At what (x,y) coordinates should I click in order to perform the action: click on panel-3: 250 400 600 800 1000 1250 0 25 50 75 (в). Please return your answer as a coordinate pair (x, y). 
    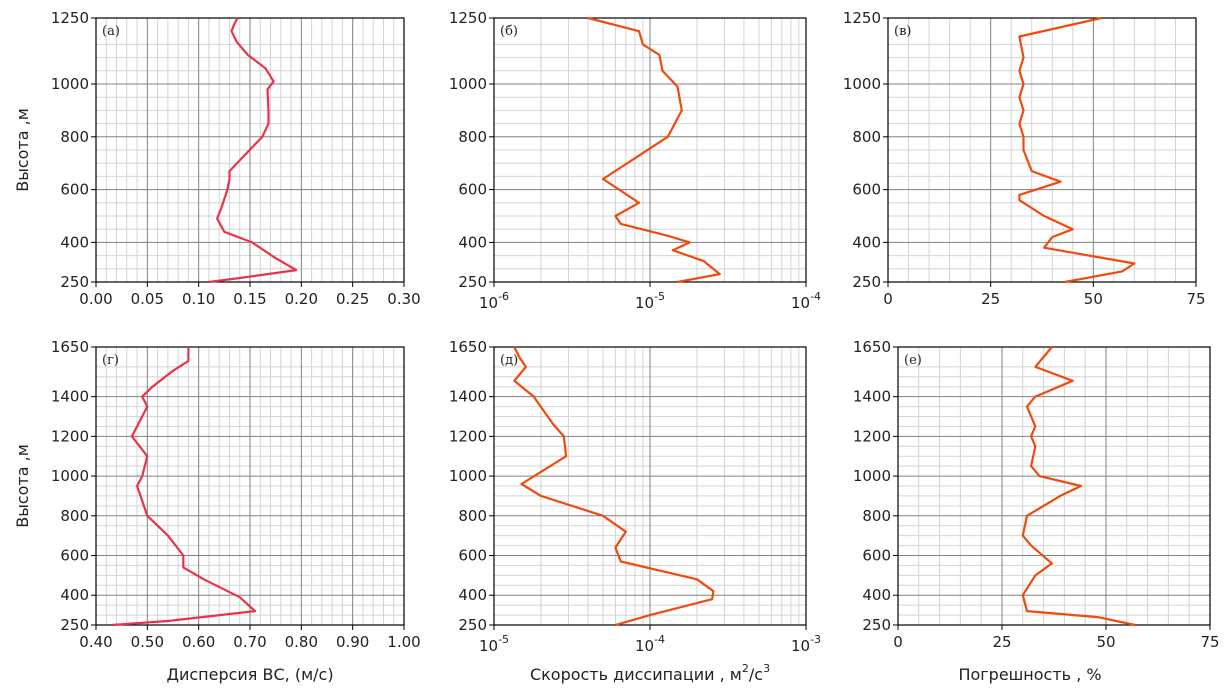
    Looking at the image, I should click on (1024, 158).